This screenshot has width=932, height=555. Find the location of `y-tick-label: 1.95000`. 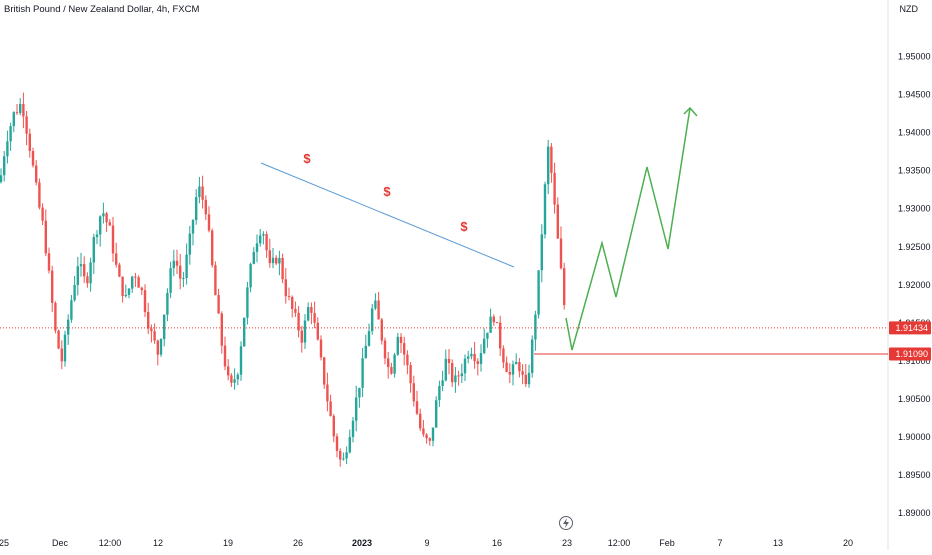

y-tick-label: 1.95000 is located at coordinates (914, 57).